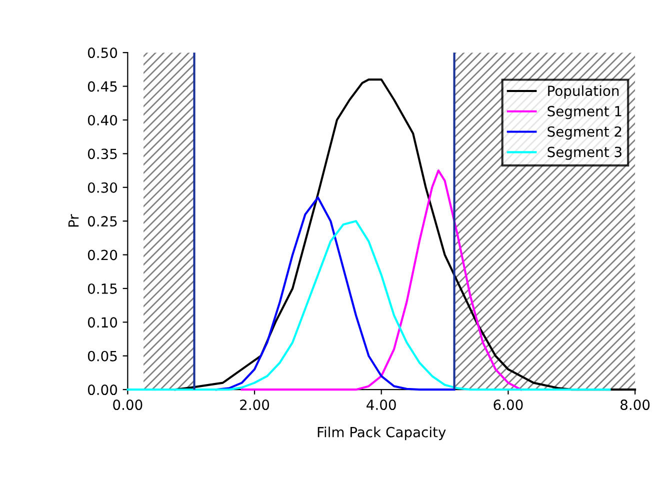 This screenshot has width=672, height=478. I want to click on y-tick-label: 0.20, so click(103, 255).